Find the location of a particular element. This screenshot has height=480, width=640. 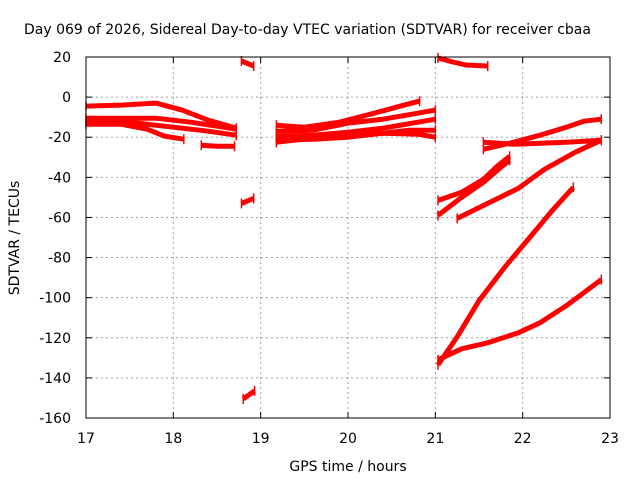

x-tick-label: 20 is located at coordinates (348, 439).